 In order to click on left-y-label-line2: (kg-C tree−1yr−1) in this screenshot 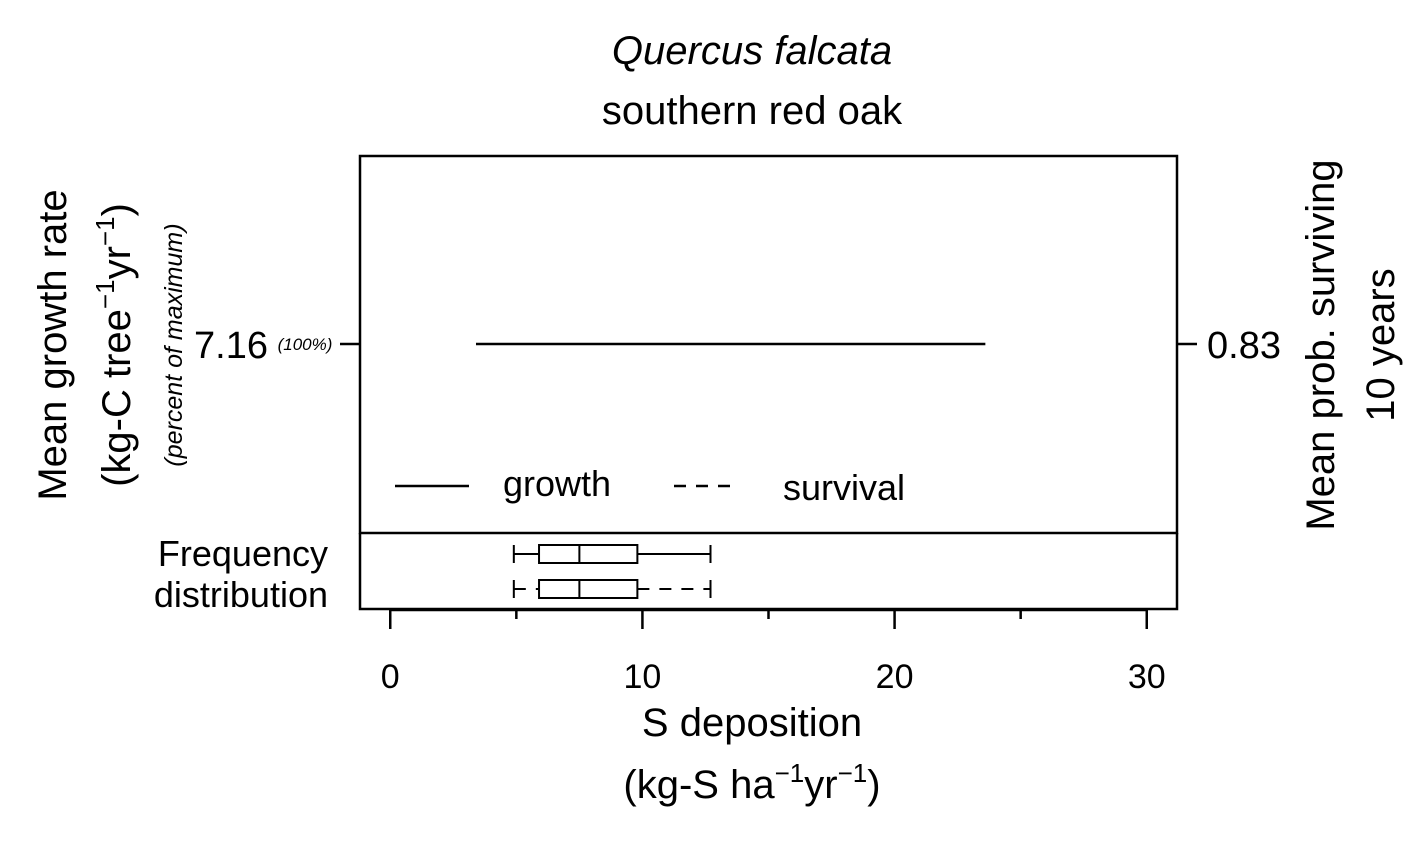, I will do `click(114, 345)`.